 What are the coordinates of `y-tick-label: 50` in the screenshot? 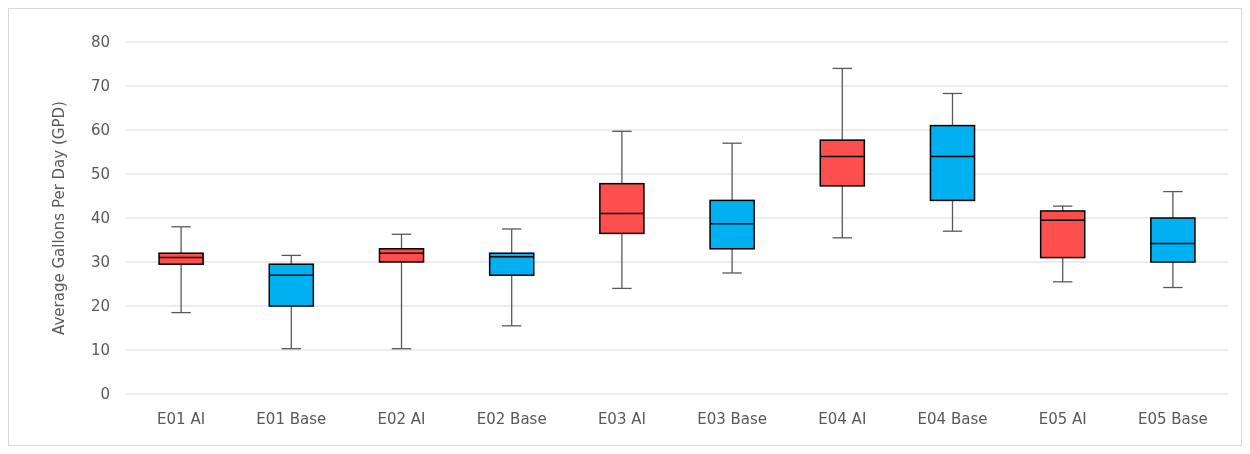 It's located at (100, 174).